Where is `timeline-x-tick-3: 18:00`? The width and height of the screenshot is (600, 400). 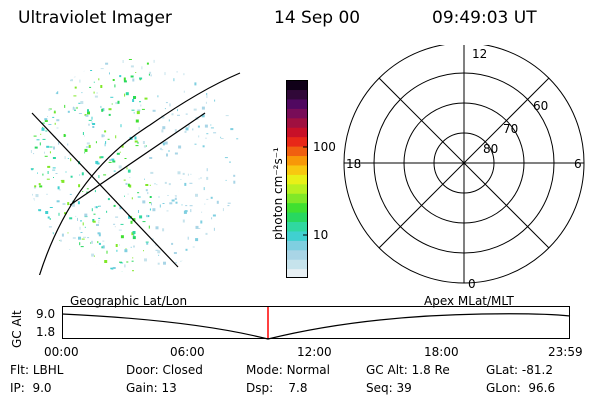 timeline-x-tick-3: 18:00 is located at coordinates (441, 352).